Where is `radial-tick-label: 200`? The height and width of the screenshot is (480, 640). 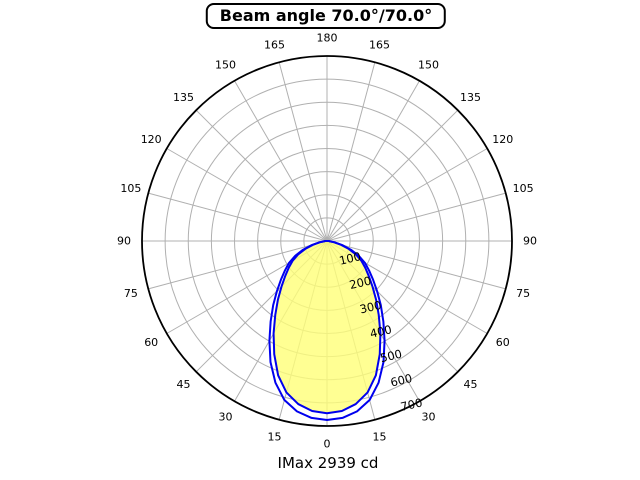
radial-tick-label: 200 is located at coordinates (360, 283).